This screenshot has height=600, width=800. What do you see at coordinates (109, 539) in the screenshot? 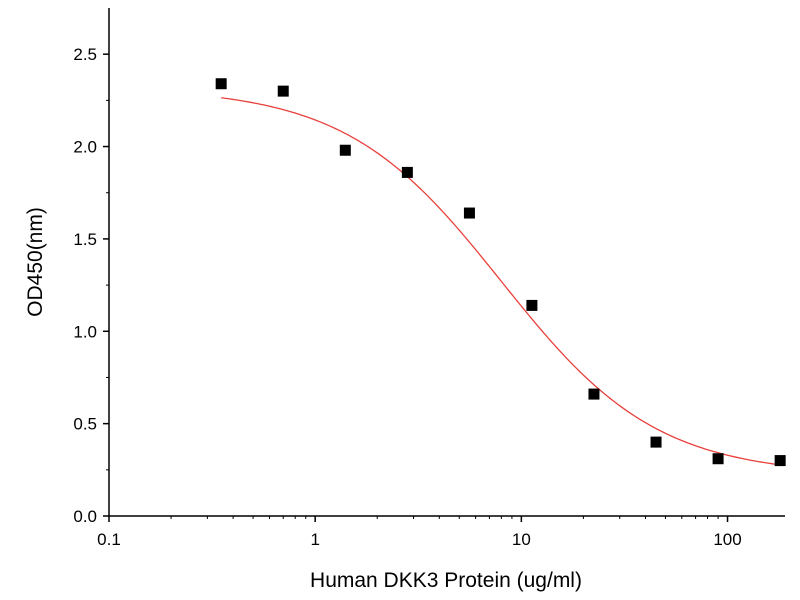
I see `x-tick-label: 0.1` at bounding box center [109, 539].